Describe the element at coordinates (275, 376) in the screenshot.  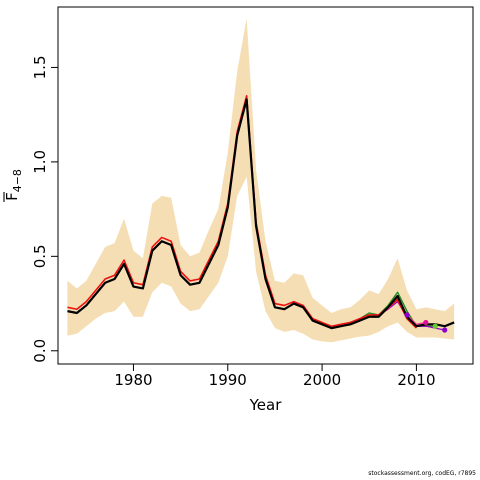
I see `x-axis: 1980 1990 2000 2010` at that location.